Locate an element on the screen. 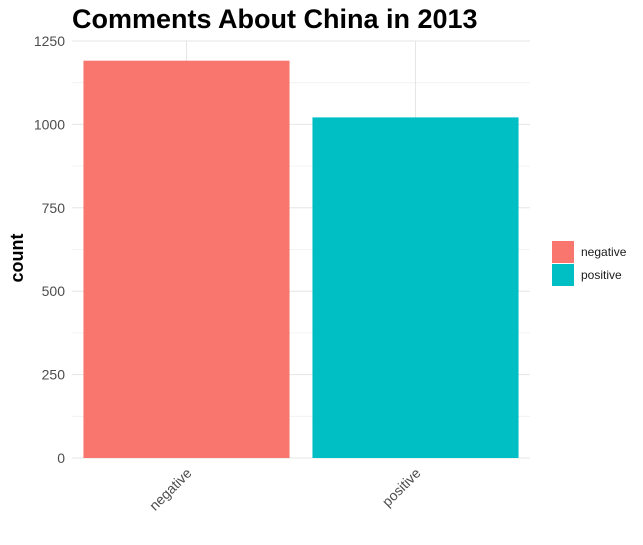  x-tick-label: negative is located at coordinates (170, 489).